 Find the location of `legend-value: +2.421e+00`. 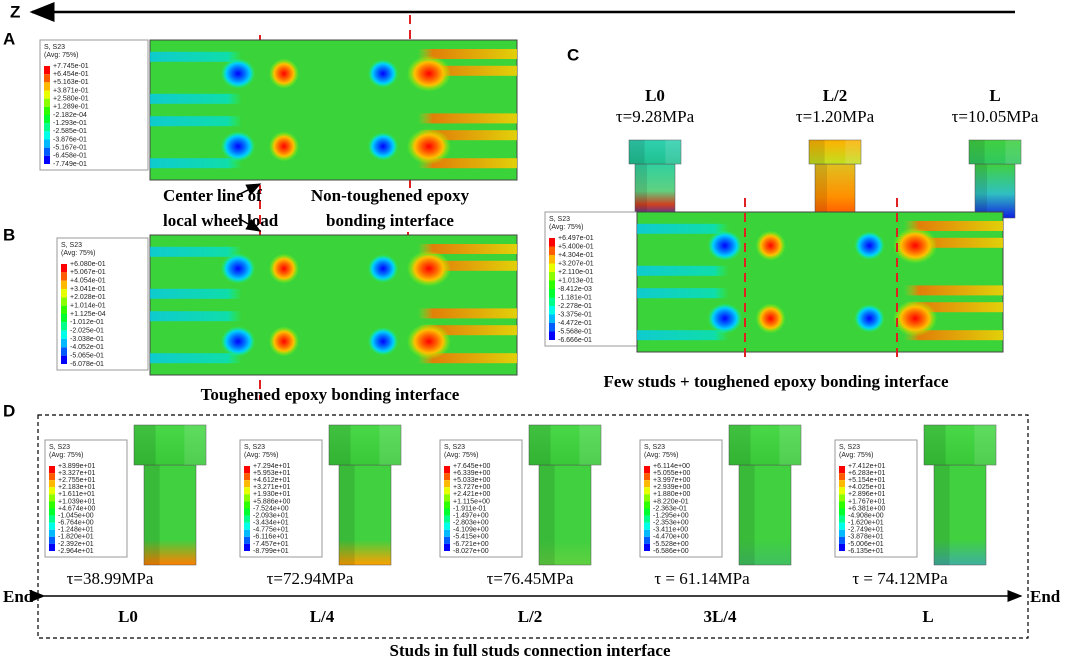

legend-value: +2.421e+00 is located at coordinates (471, 494).